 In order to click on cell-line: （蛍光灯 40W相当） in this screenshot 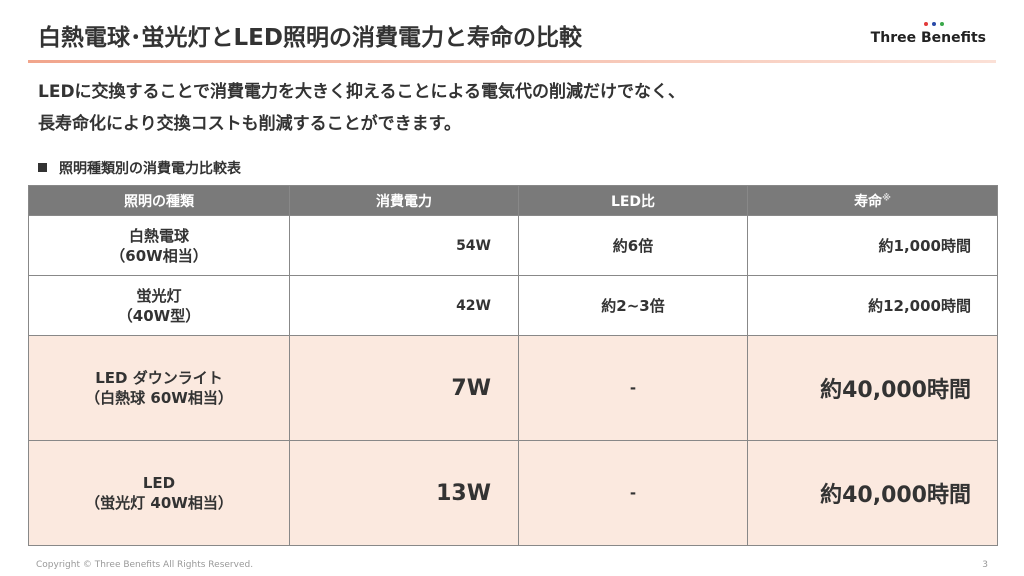, I will do `click(159, 503)`.